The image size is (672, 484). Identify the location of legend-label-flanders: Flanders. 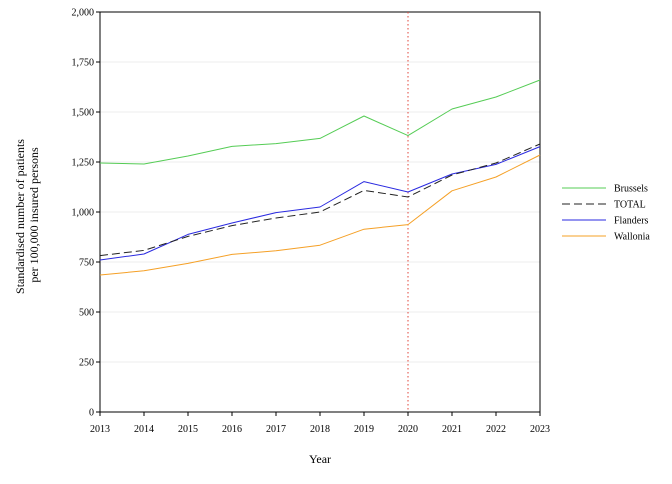
(631, 221).